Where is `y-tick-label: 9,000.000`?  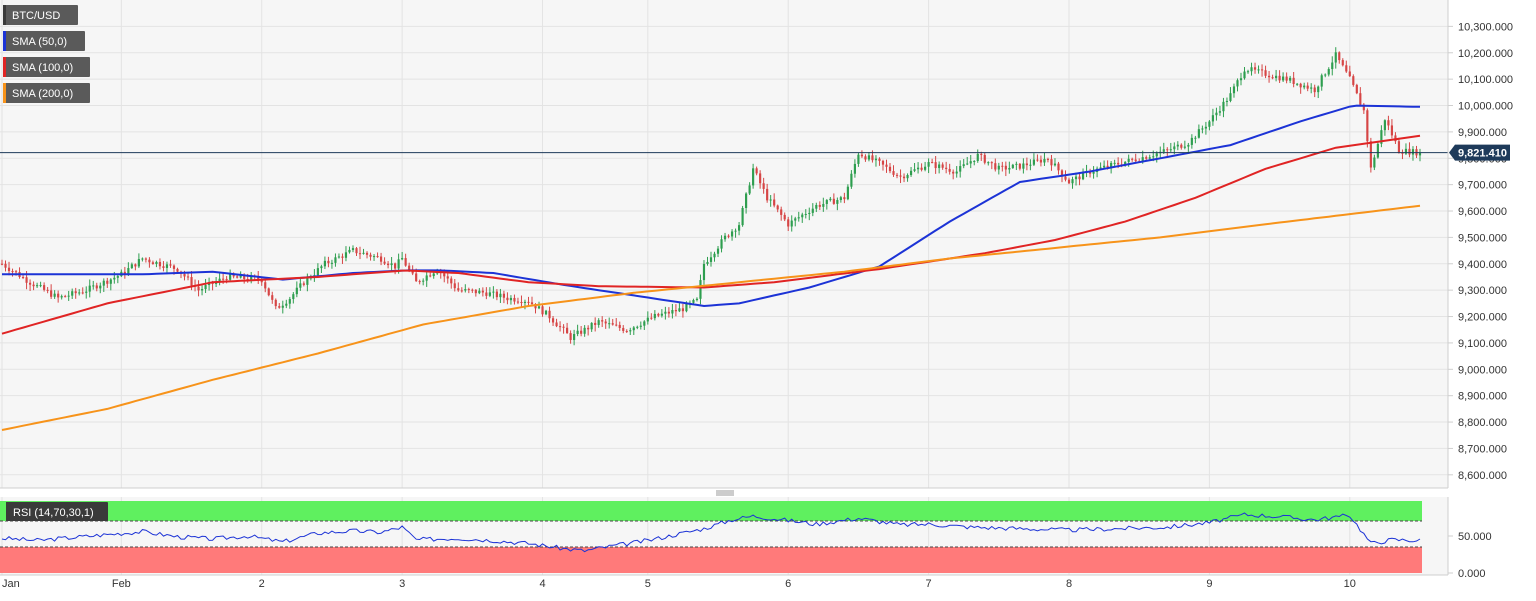 y-tick-label: 9,000.000 is located at coordinates (1482, 370).